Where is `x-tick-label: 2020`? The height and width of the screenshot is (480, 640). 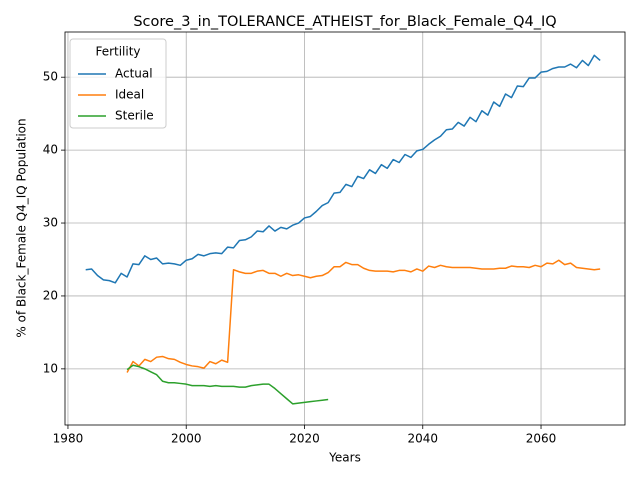
x-tick-label: 2020 is located at coordinates (304, 439).